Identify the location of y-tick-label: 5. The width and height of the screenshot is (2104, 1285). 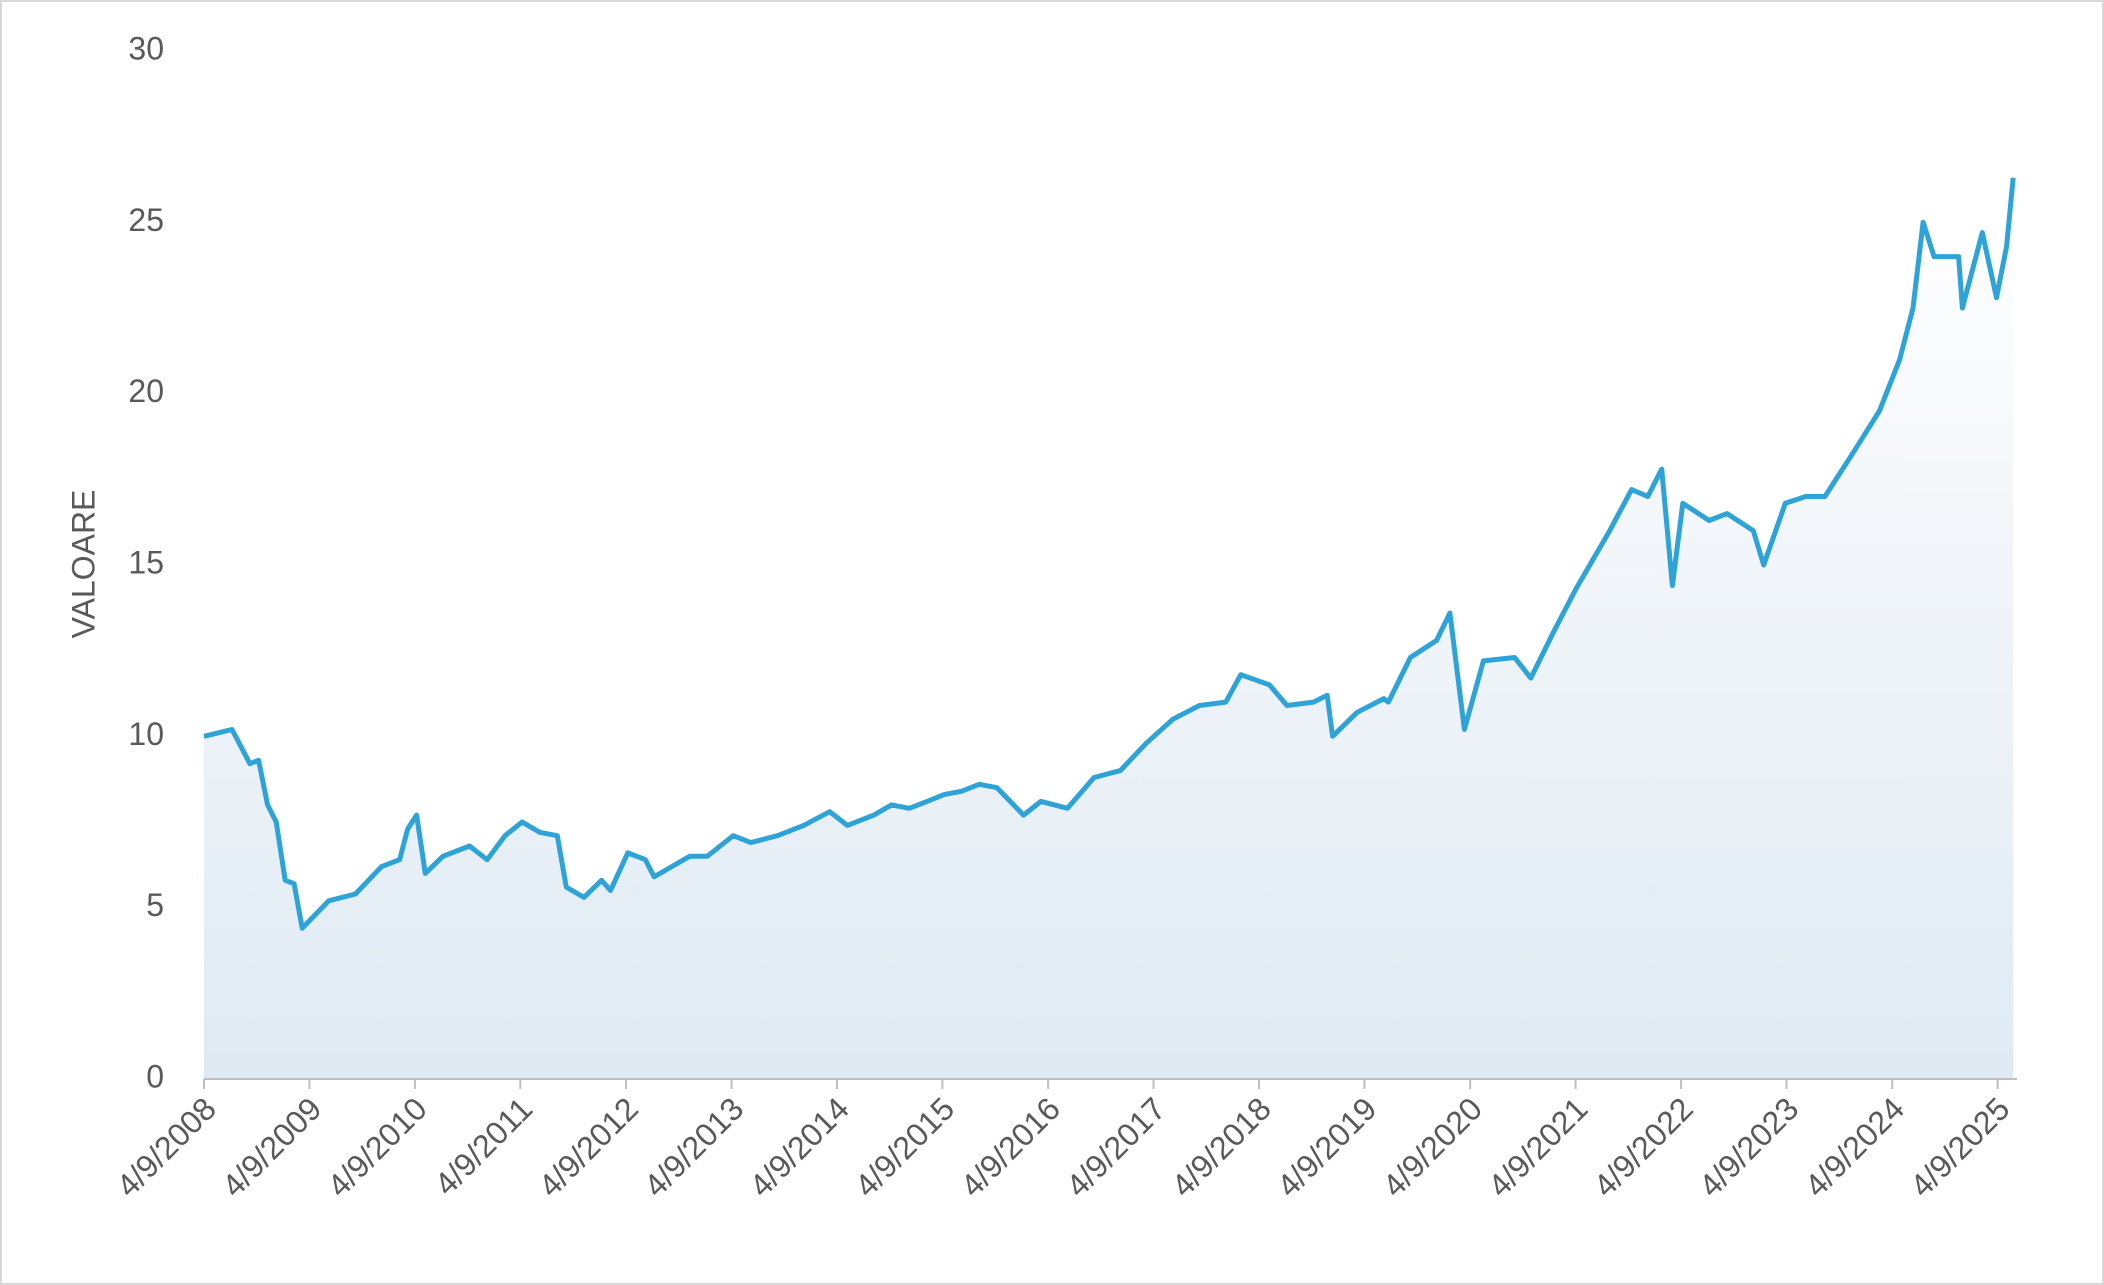
(155, 905).